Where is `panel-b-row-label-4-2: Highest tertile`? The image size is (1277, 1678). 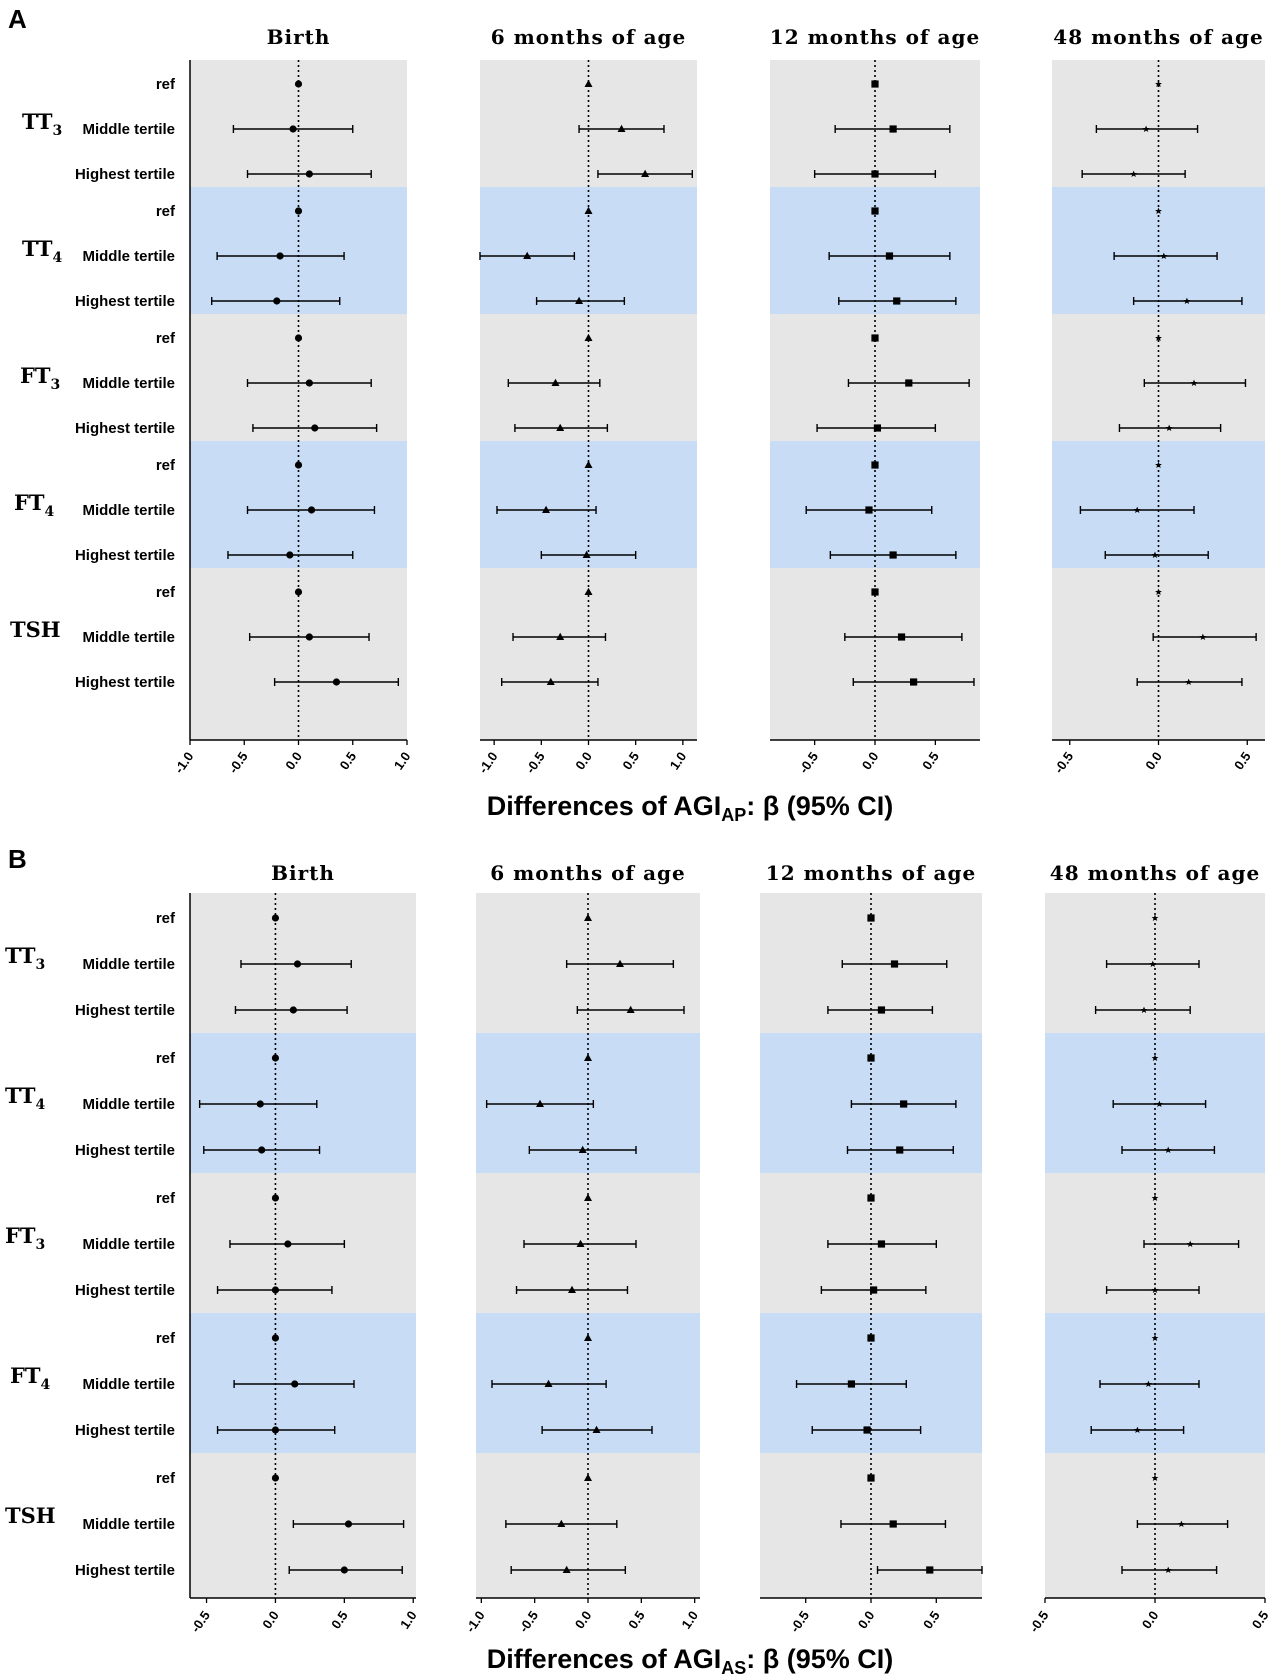 panel-b-row-label-4-2: Highest tertile is located at coordinates (125, 1570).